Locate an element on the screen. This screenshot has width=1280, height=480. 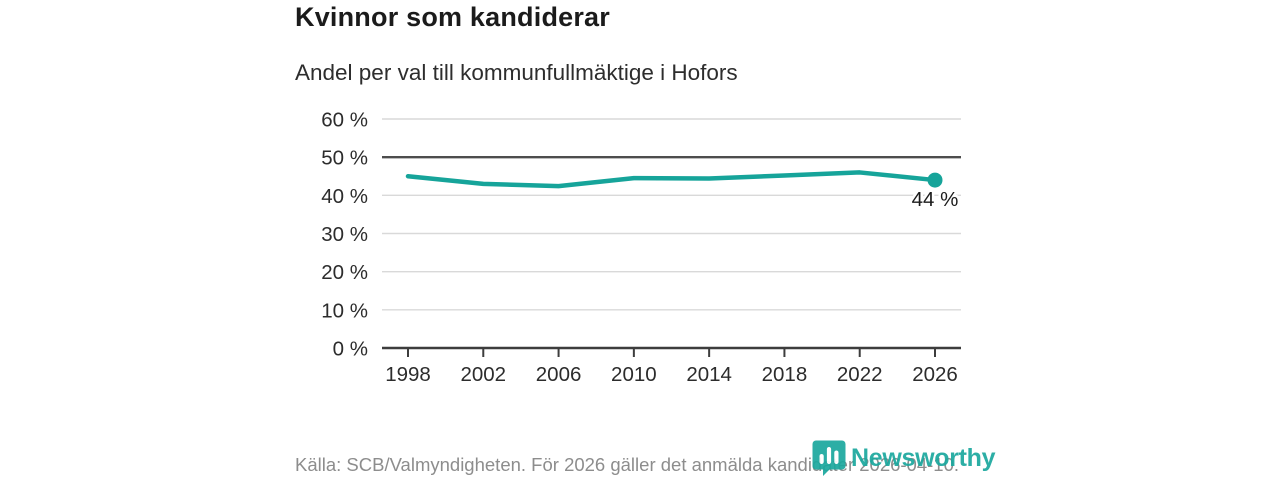
x-tick-label: 2010 is located at coordinates (634, 374).